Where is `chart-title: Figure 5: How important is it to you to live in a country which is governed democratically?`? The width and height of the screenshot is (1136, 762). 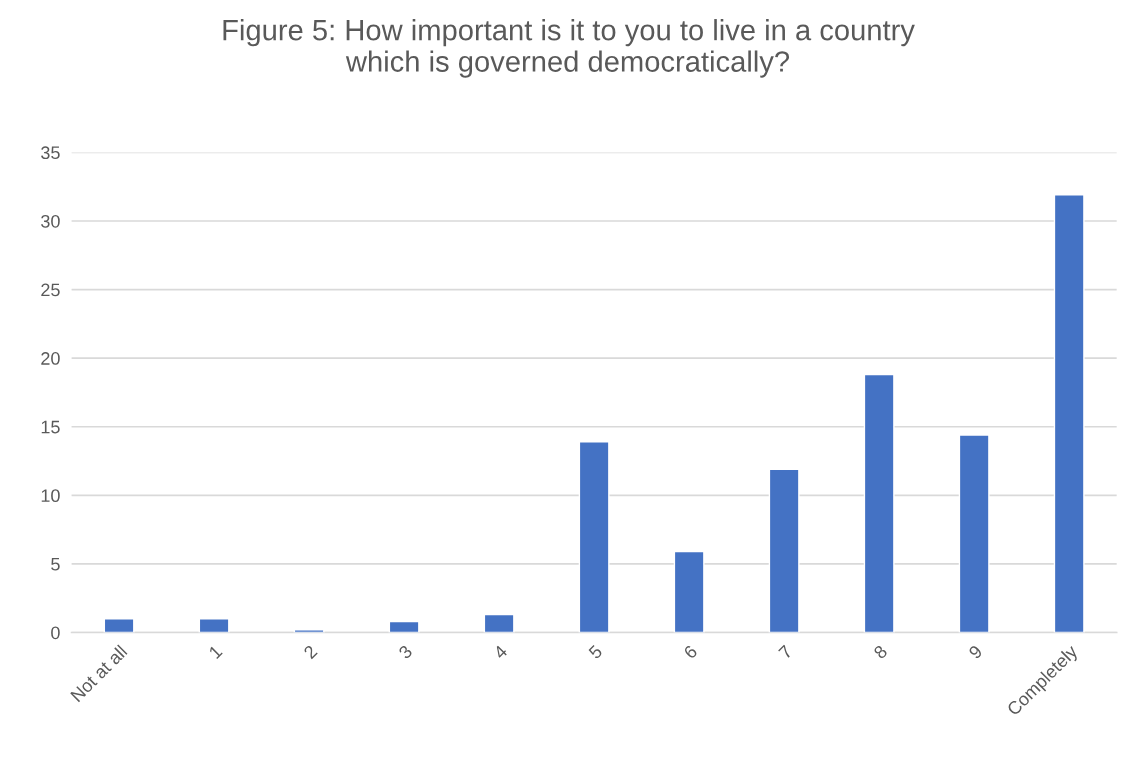 chart-title: Figure 5: How important is it to you to live in a country which is governed democratically? is located at coordinates (569, 48).